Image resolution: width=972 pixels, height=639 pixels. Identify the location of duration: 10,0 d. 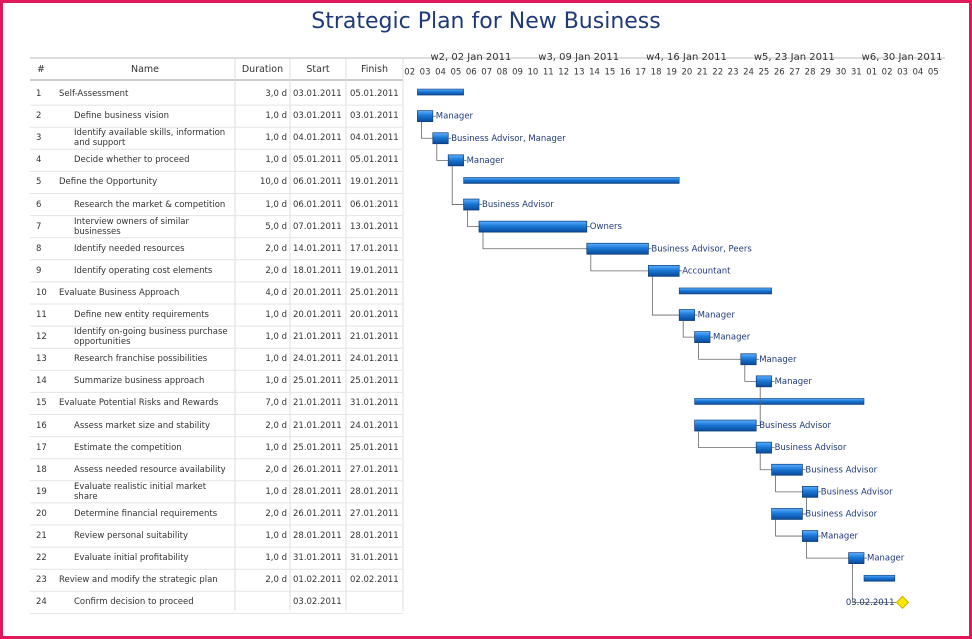
(273, 182).